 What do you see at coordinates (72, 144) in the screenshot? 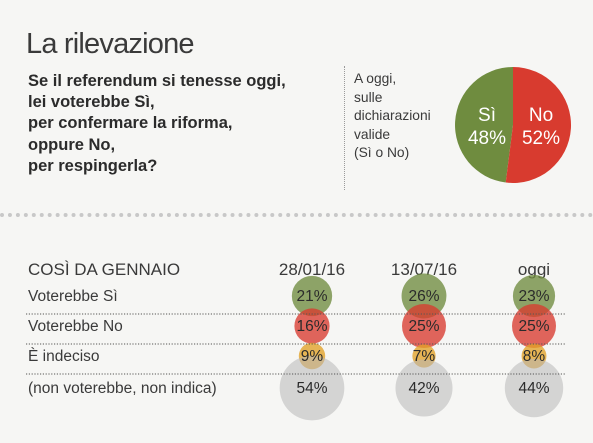
I see `question-line: oppure No,` at bounding box center [72, 144].